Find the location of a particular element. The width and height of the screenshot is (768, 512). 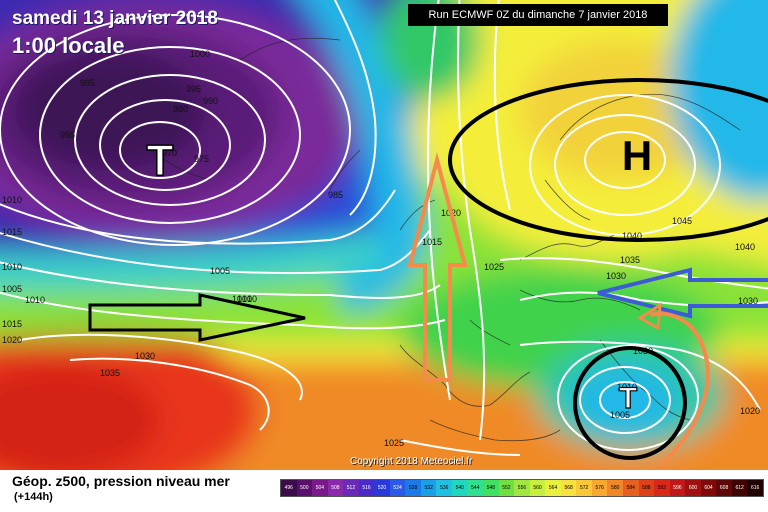

scale-cell: 540 is located at coordinates (460, 488).